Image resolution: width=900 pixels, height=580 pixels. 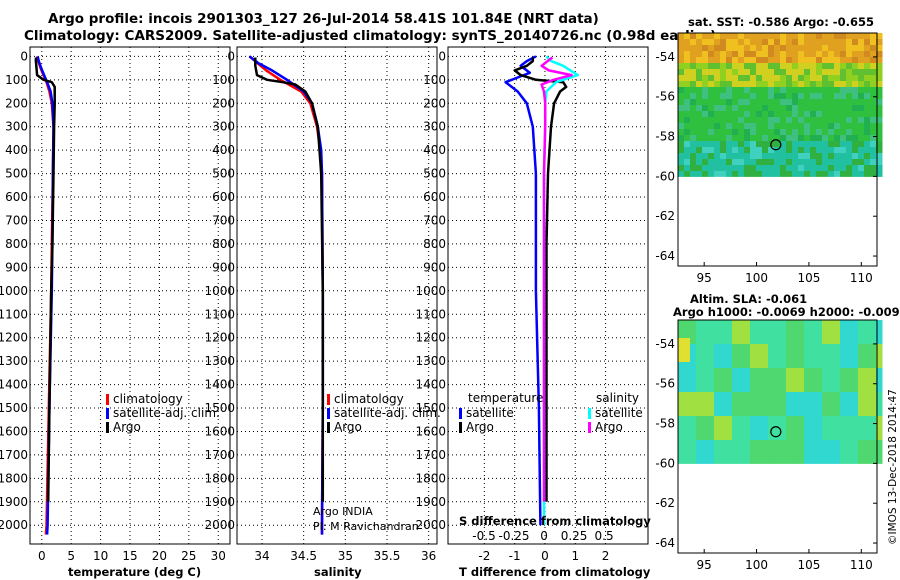 I want to click on legend-temp-1-swatch, so click(x=107, y=413).